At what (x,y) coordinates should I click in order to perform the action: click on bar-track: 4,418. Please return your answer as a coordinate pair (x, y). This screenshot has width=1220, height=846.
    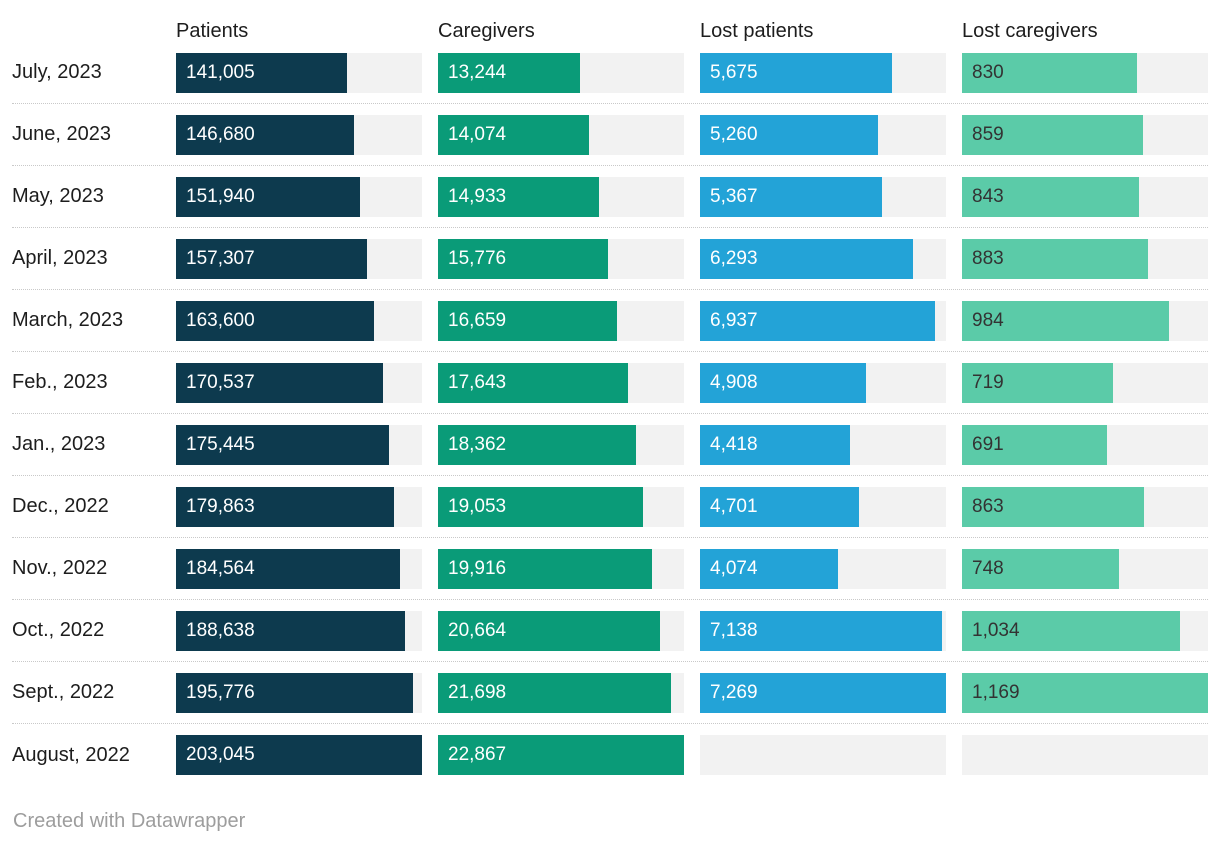
    Looking at the image, I should click on (823, 444).